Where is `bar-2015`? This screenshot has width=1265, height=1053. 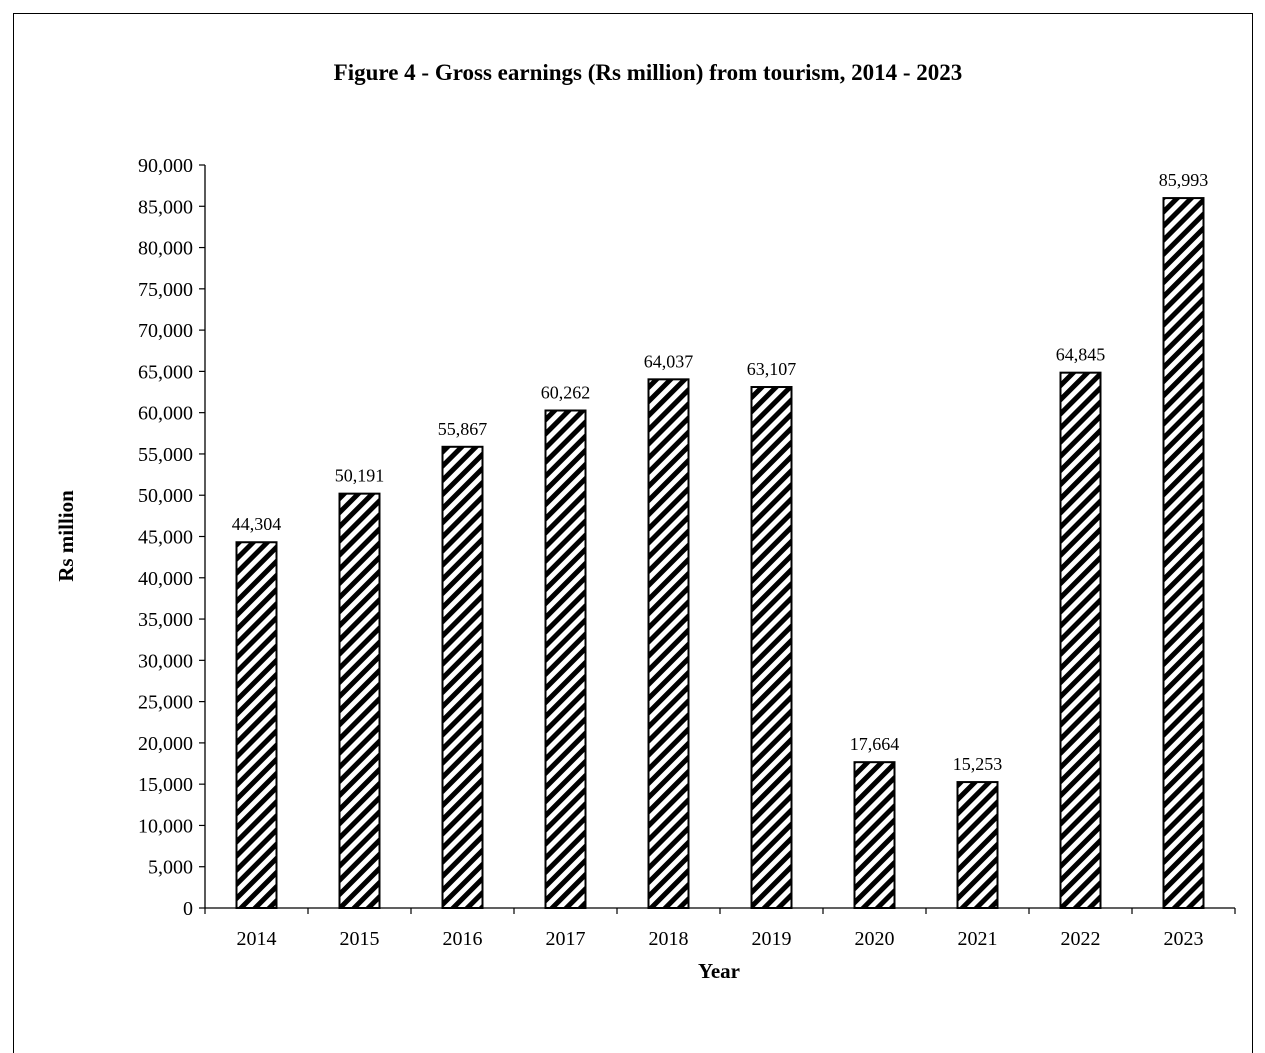
bar-2015 is located at coordinates (359, 700).